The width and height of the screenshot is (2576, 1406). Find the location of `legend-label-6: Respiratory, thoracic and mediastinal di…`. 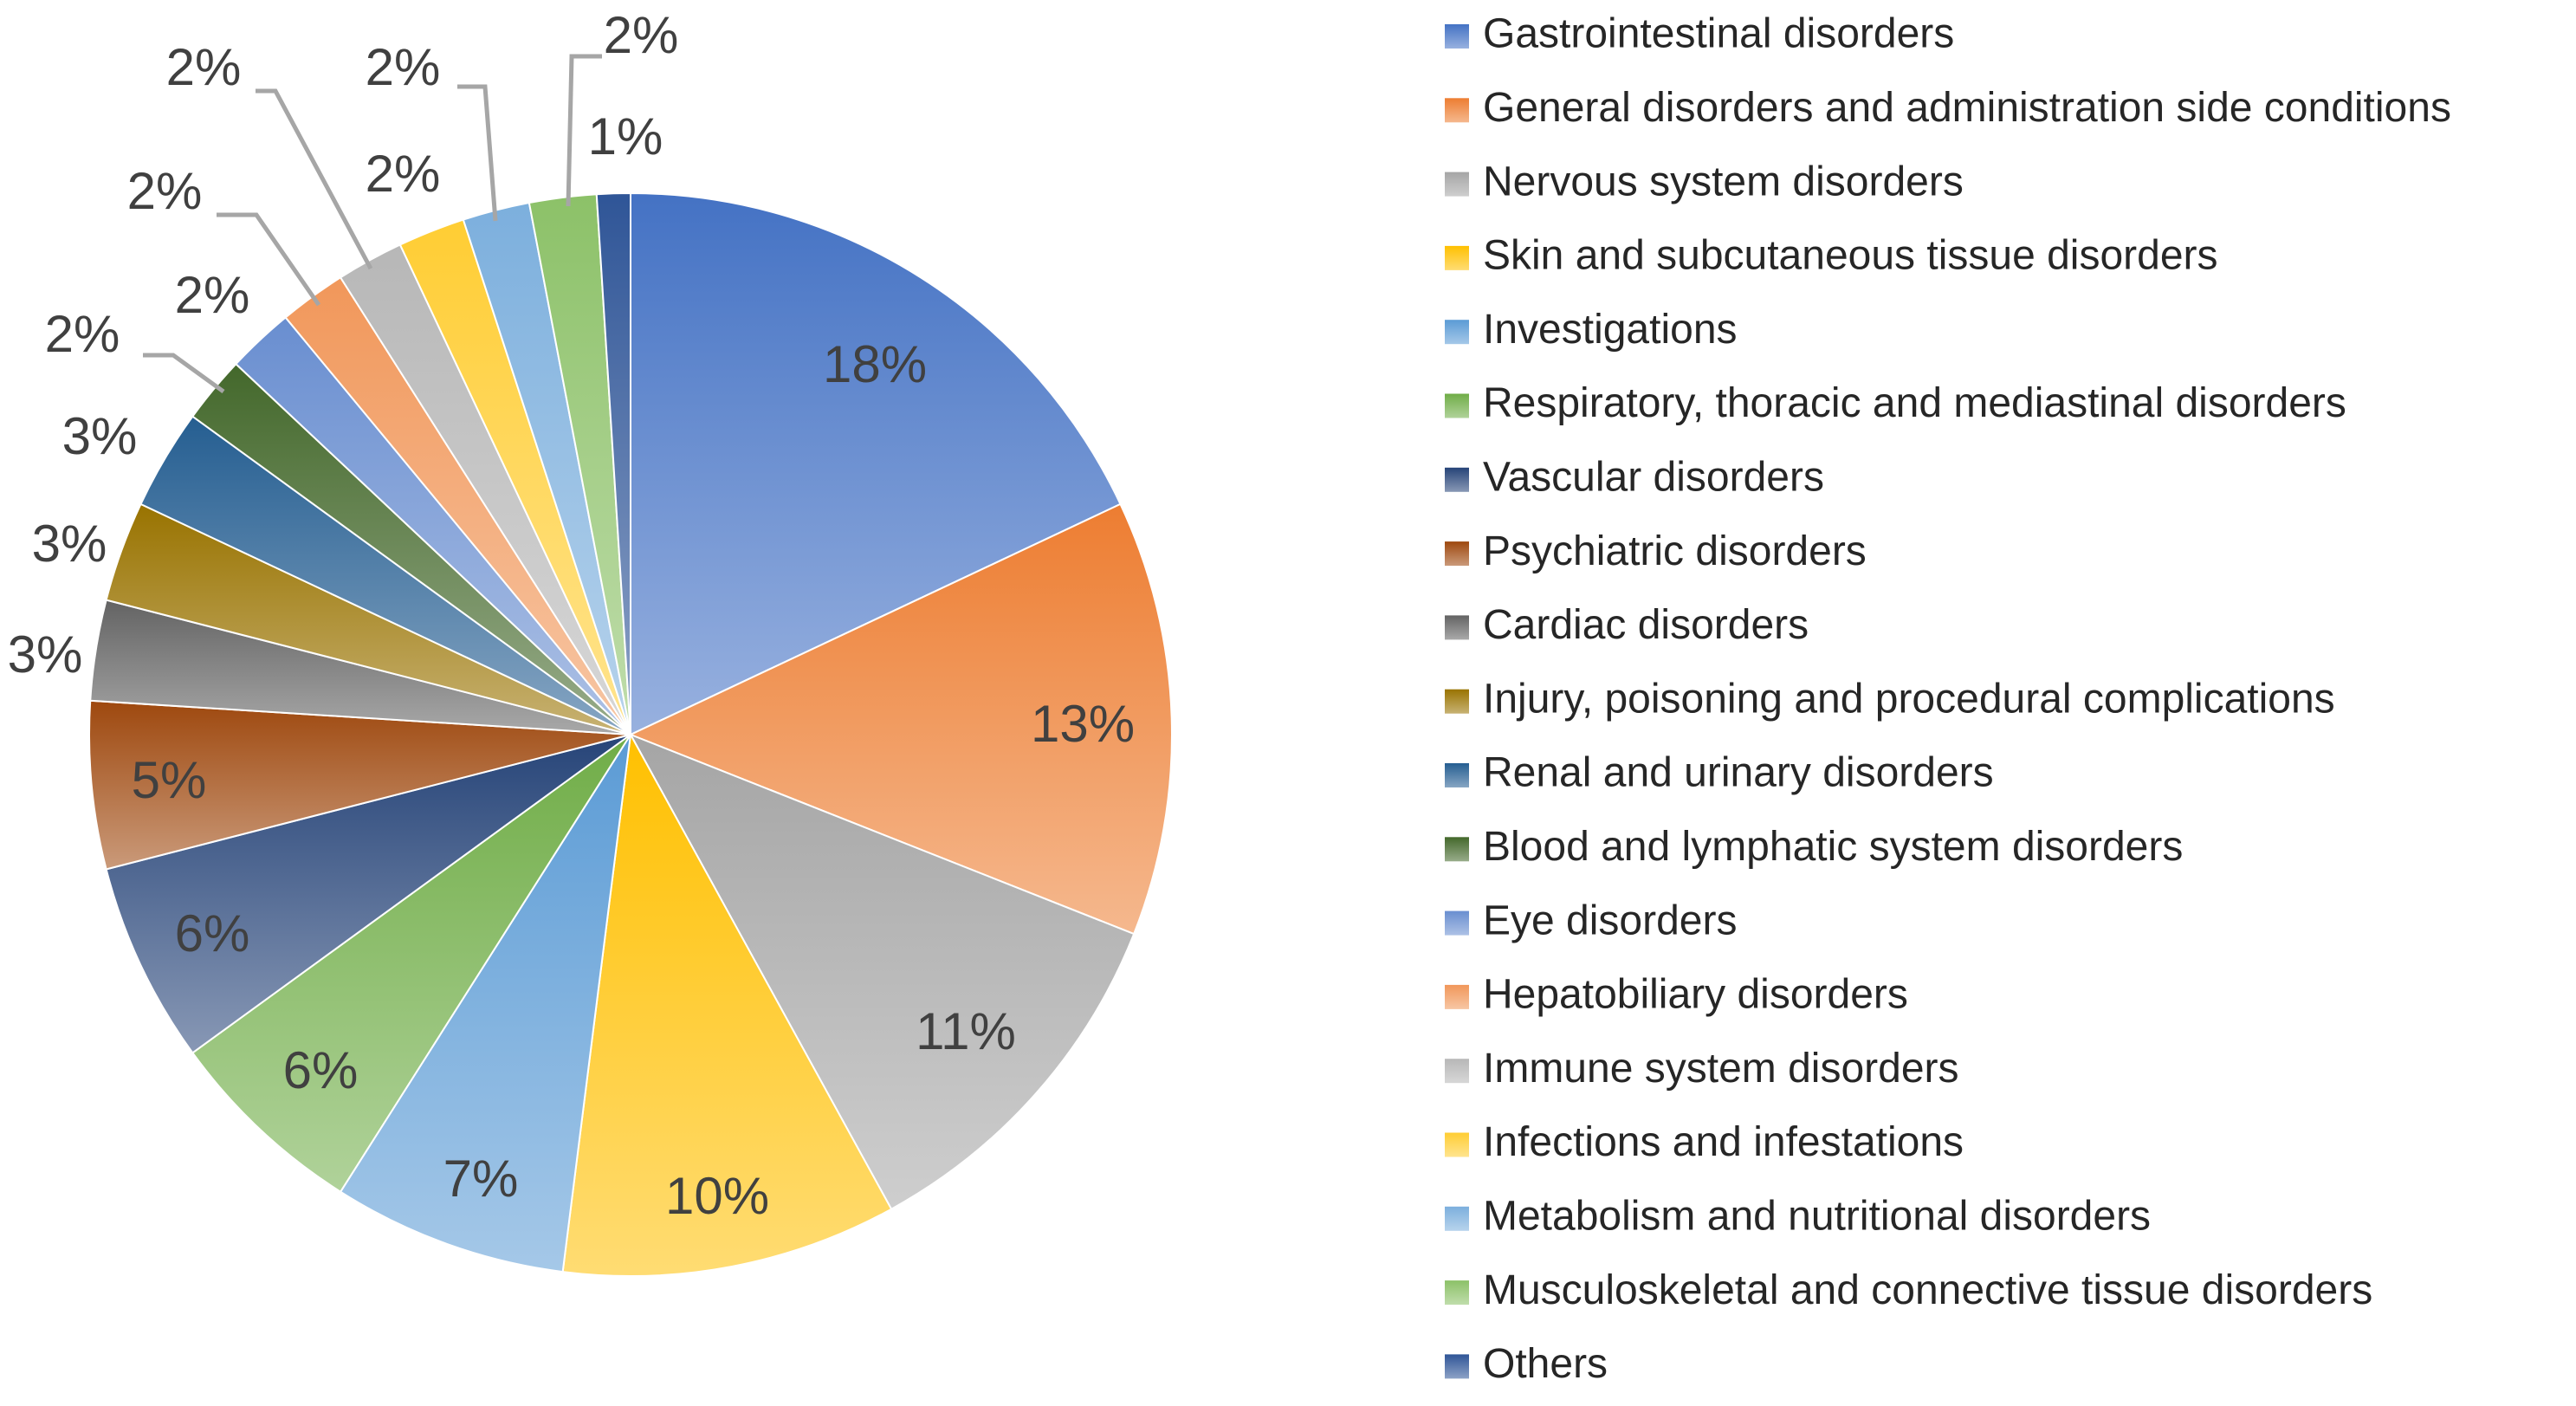

legend-label-6: Respiratory, thoracic and mediastinal di… is located at coordinates (1914, 403).